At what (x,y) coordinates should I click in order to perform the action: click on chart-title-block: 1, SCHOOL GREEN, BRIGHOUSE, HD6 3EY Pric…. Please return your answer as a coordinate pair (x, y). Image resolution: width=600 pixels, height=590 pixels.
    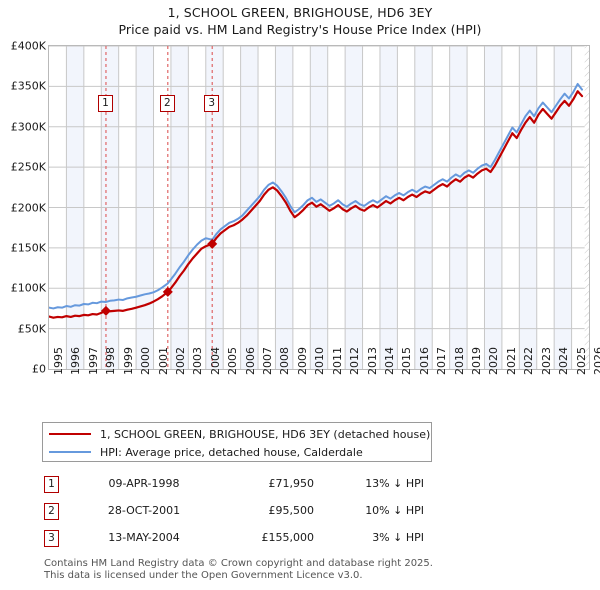
    Looking at the image, I should click on (300, 21).